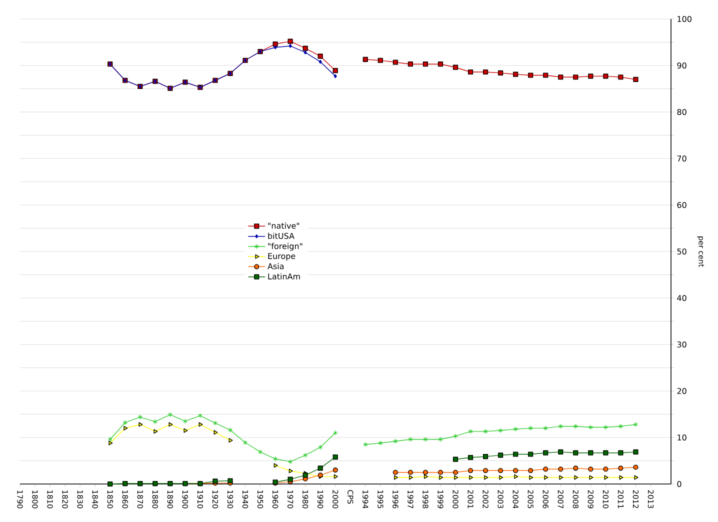 The height and width of the screenshot is (522, 718). What do you see at coordinates (681, 158) in the screenshot?
I see `y-tick-label: 70` at bounding box center [681, 158].